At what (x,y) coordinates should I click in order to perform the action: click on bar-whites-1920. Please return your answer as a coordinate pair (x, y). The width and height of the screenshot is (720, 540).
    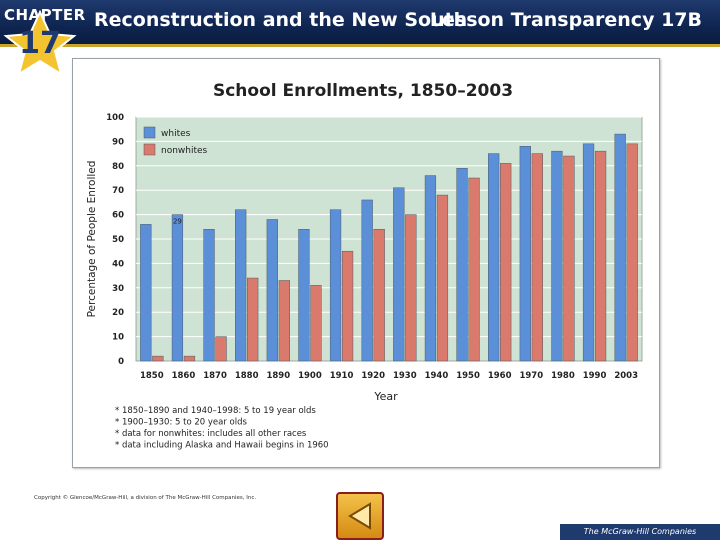
    Looking at the image, I should click on (367, 280).